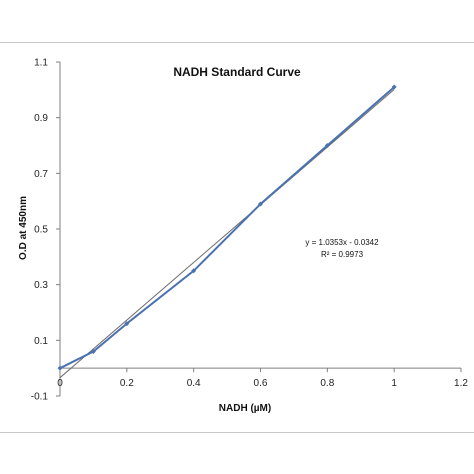  What do you see at coordinates (194, 383) in the screenshot?
I see `x-tick-label: 0.4` at bounding box center [194, 383].